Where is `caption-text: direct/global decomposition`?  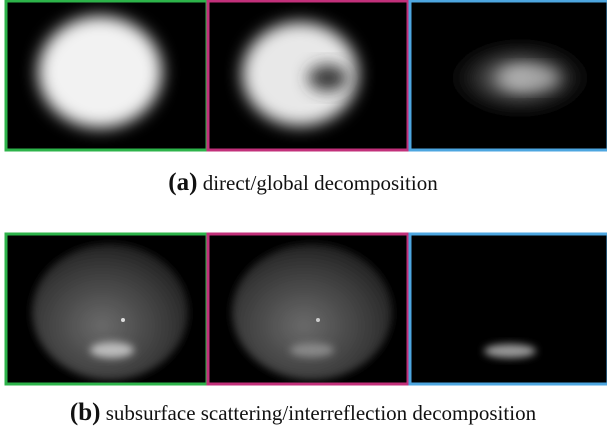
caption-text: direct/global decomposition is located at coordinates (321, 183).